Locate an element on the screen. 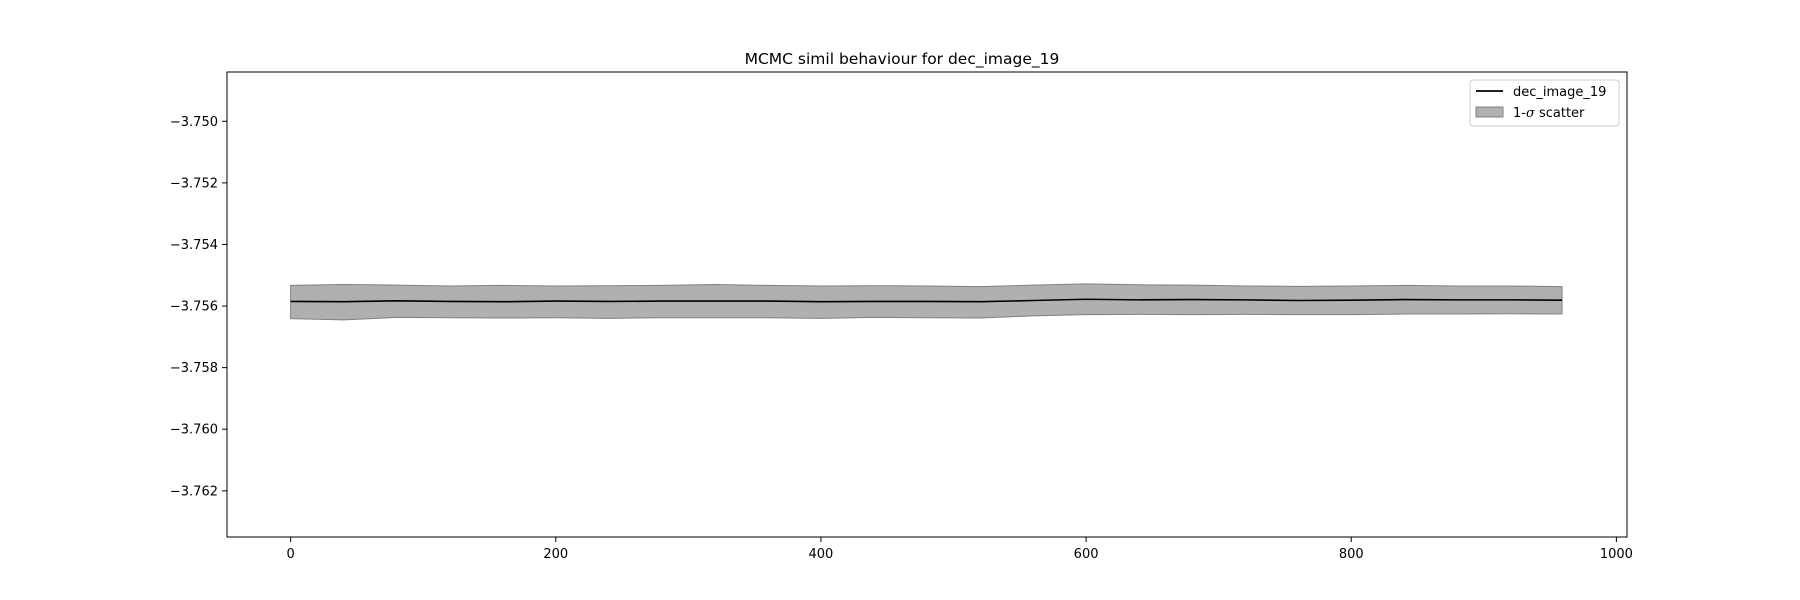  legend-box is located at coordinates (1544, 103).